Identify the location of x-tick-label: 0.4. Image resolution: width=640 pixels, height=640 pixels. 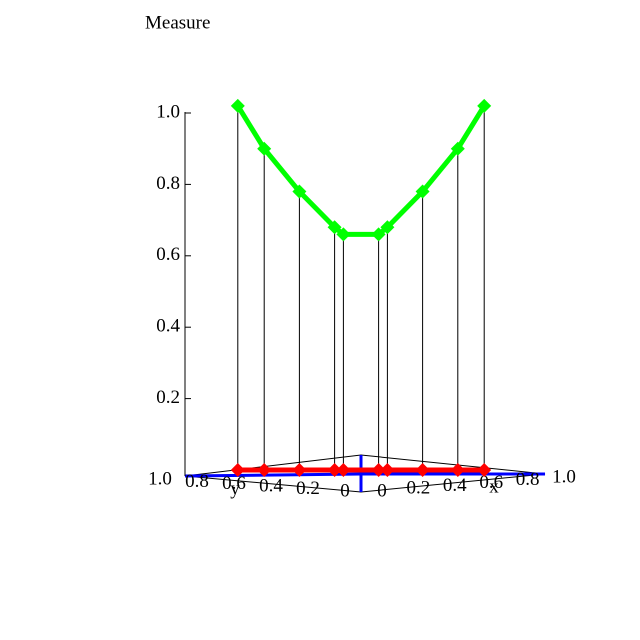
(455, 485).